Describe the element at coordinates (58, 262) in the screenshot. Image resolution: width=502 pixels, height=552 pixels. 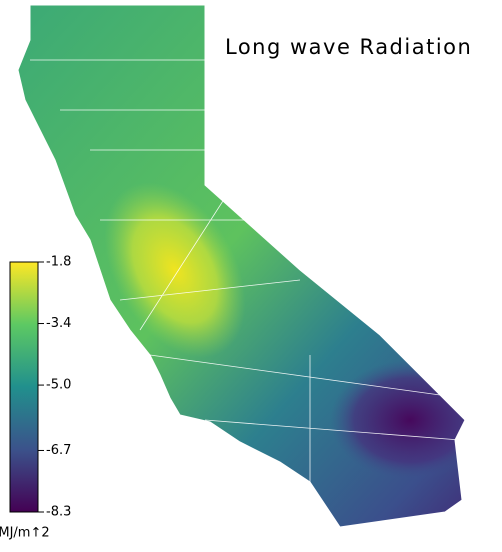
I see `tick-label: -1.8` at that location.